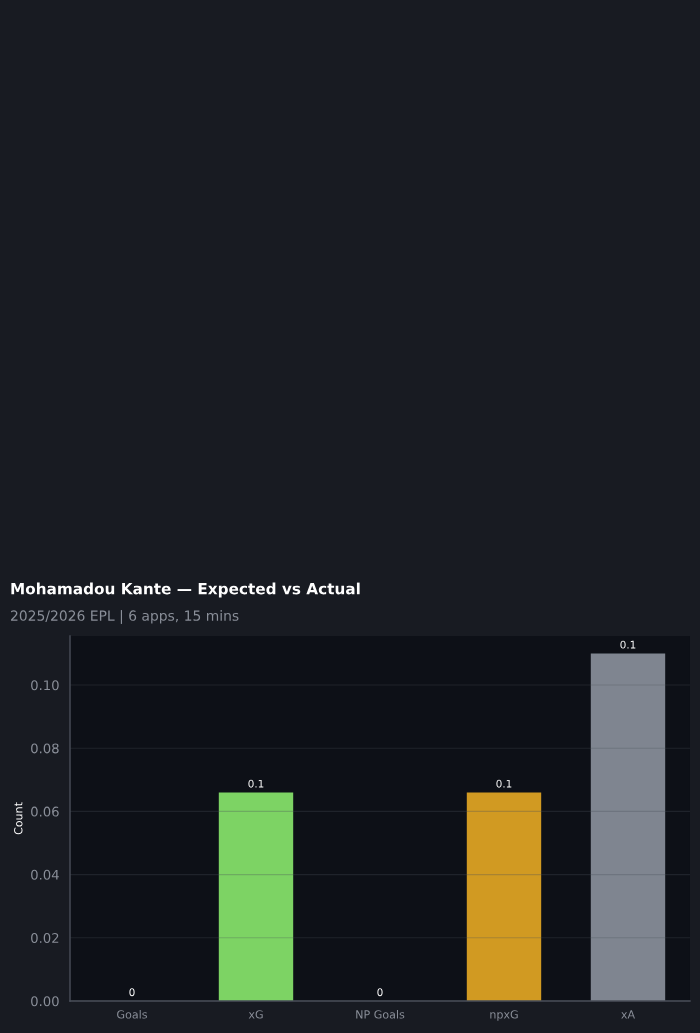 The image size is (700, 1033). Describe the element at coordinates (45, 874) in the screenshot. I see `y-tick-label: 0.04` at that location.